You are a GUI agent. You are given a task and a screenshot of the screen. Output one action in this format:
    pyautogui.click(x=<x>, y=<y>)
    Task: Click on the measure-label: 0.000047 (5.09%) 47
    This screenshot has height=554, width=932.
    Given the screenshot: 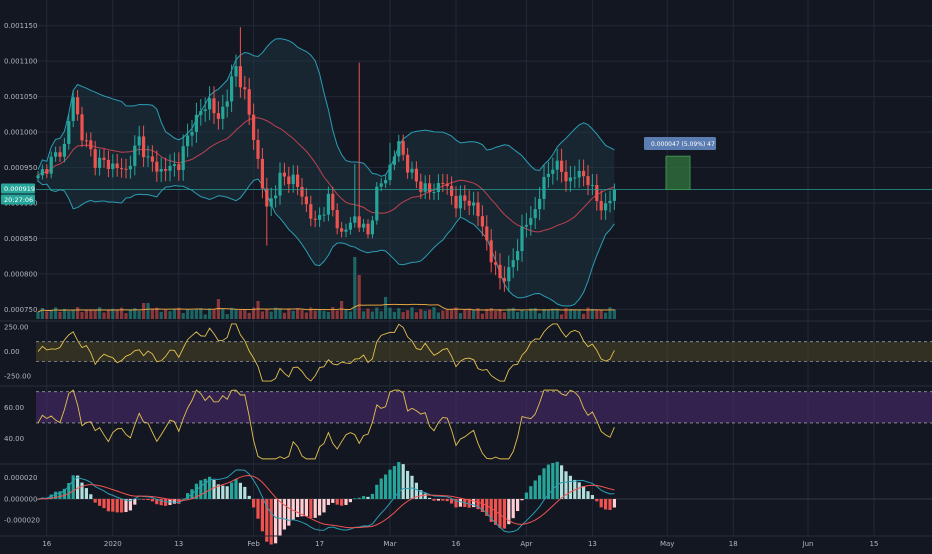 What is the action you would take?
    pyautogui.click(x=683, y=144)
    